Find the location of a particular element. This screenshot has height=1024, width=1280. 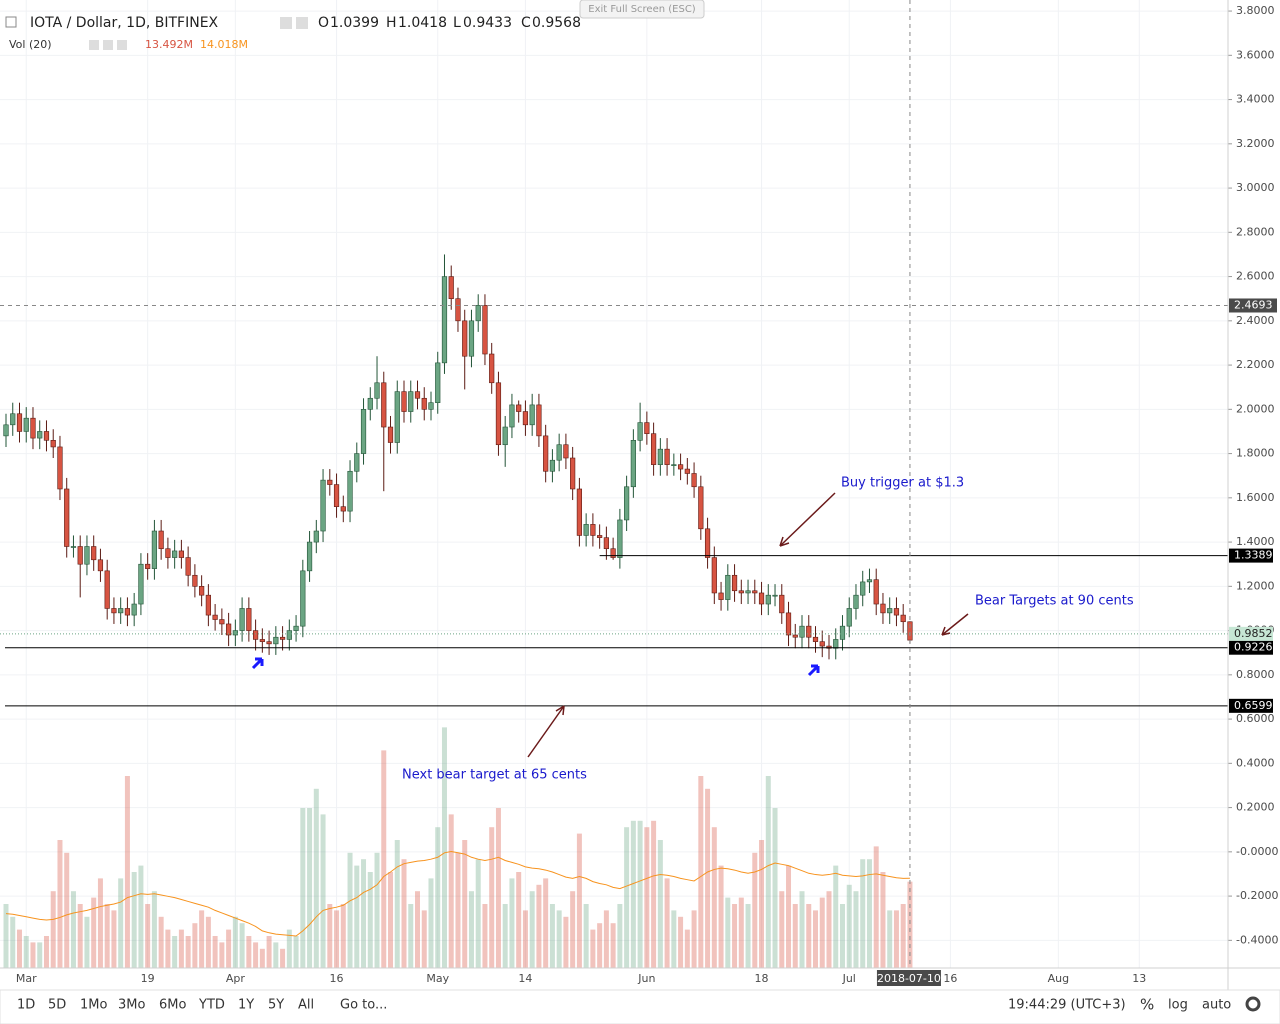

log-toggle: log is located at coordinates (1178, 1005).